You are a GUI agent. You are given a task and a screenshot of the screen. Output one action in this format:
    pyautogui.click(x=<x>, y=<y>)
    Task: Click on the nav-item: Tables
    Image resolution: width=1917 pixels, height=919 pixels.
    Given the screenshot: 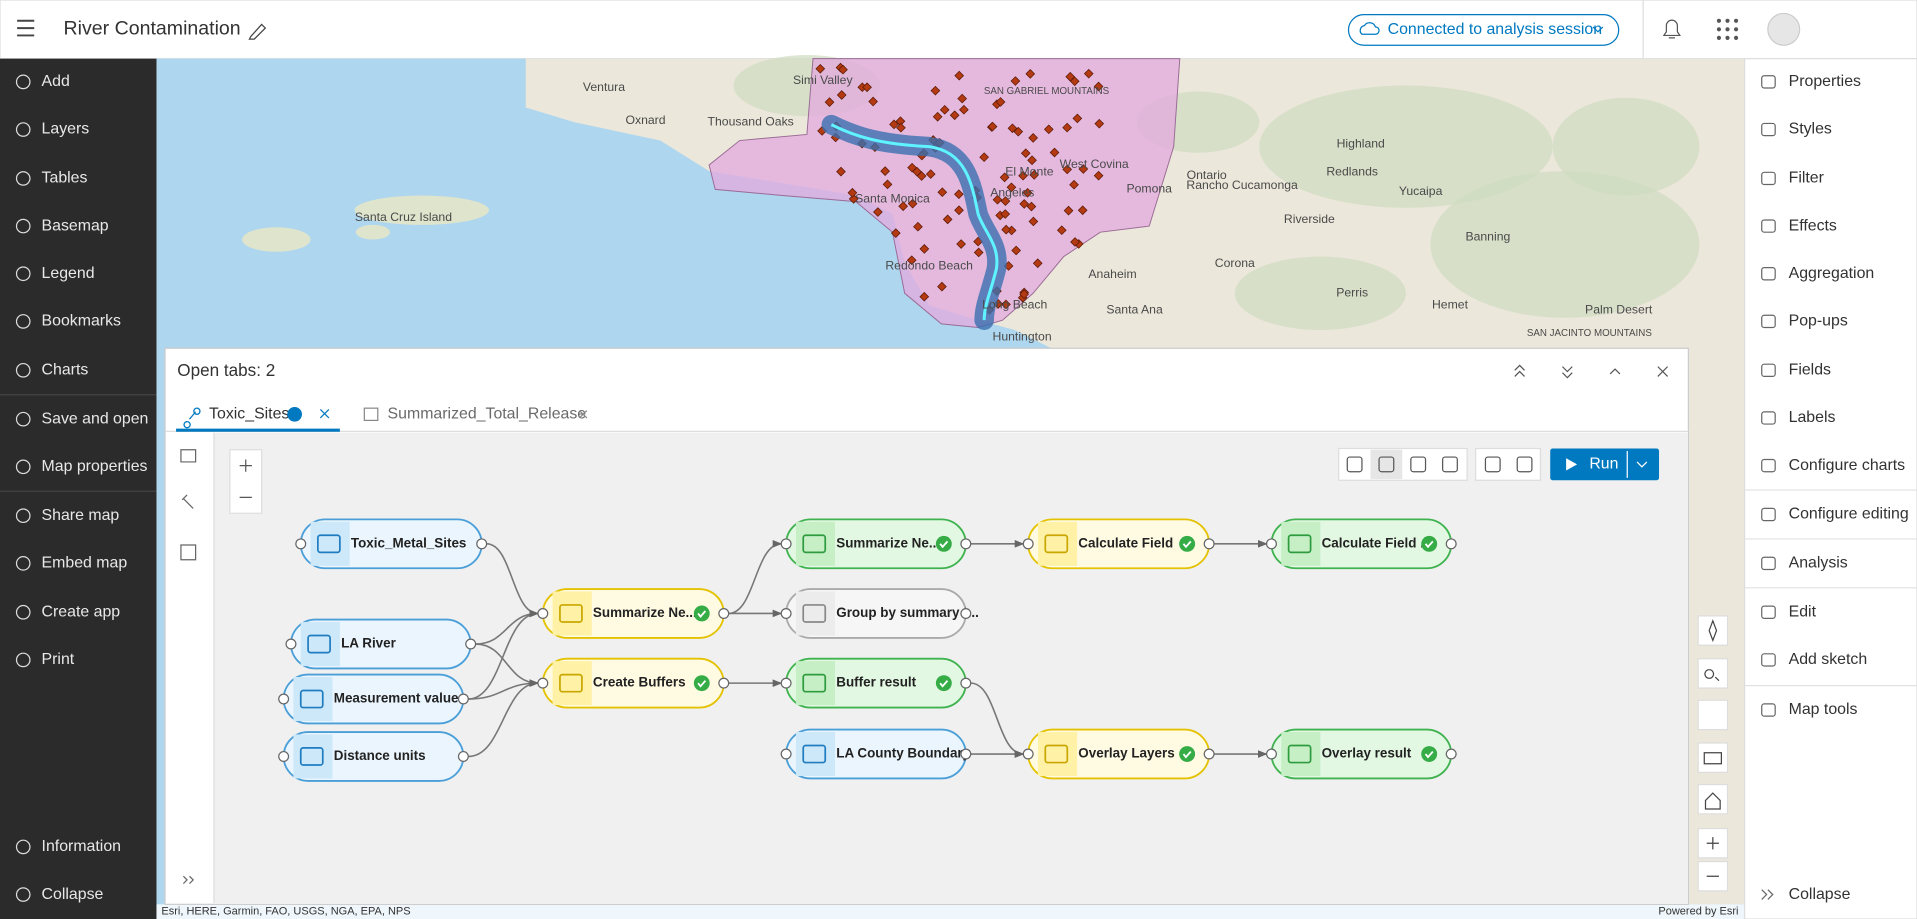 What is the action you would take?
    pyautogui.click(x=65, y=178)
    